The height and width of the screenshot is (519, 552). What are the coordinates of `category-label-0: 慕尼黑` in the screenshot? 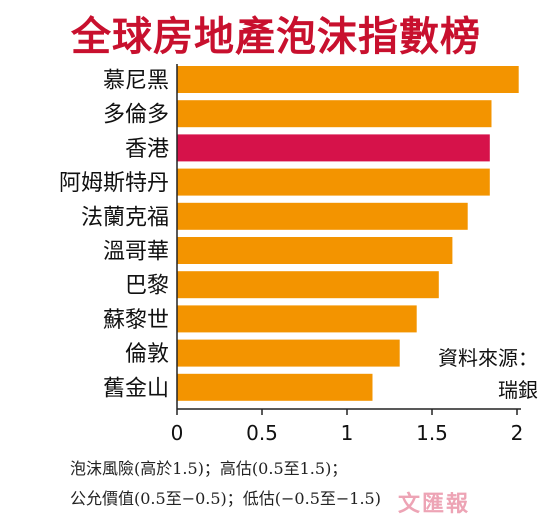 It's located at (136, 81).